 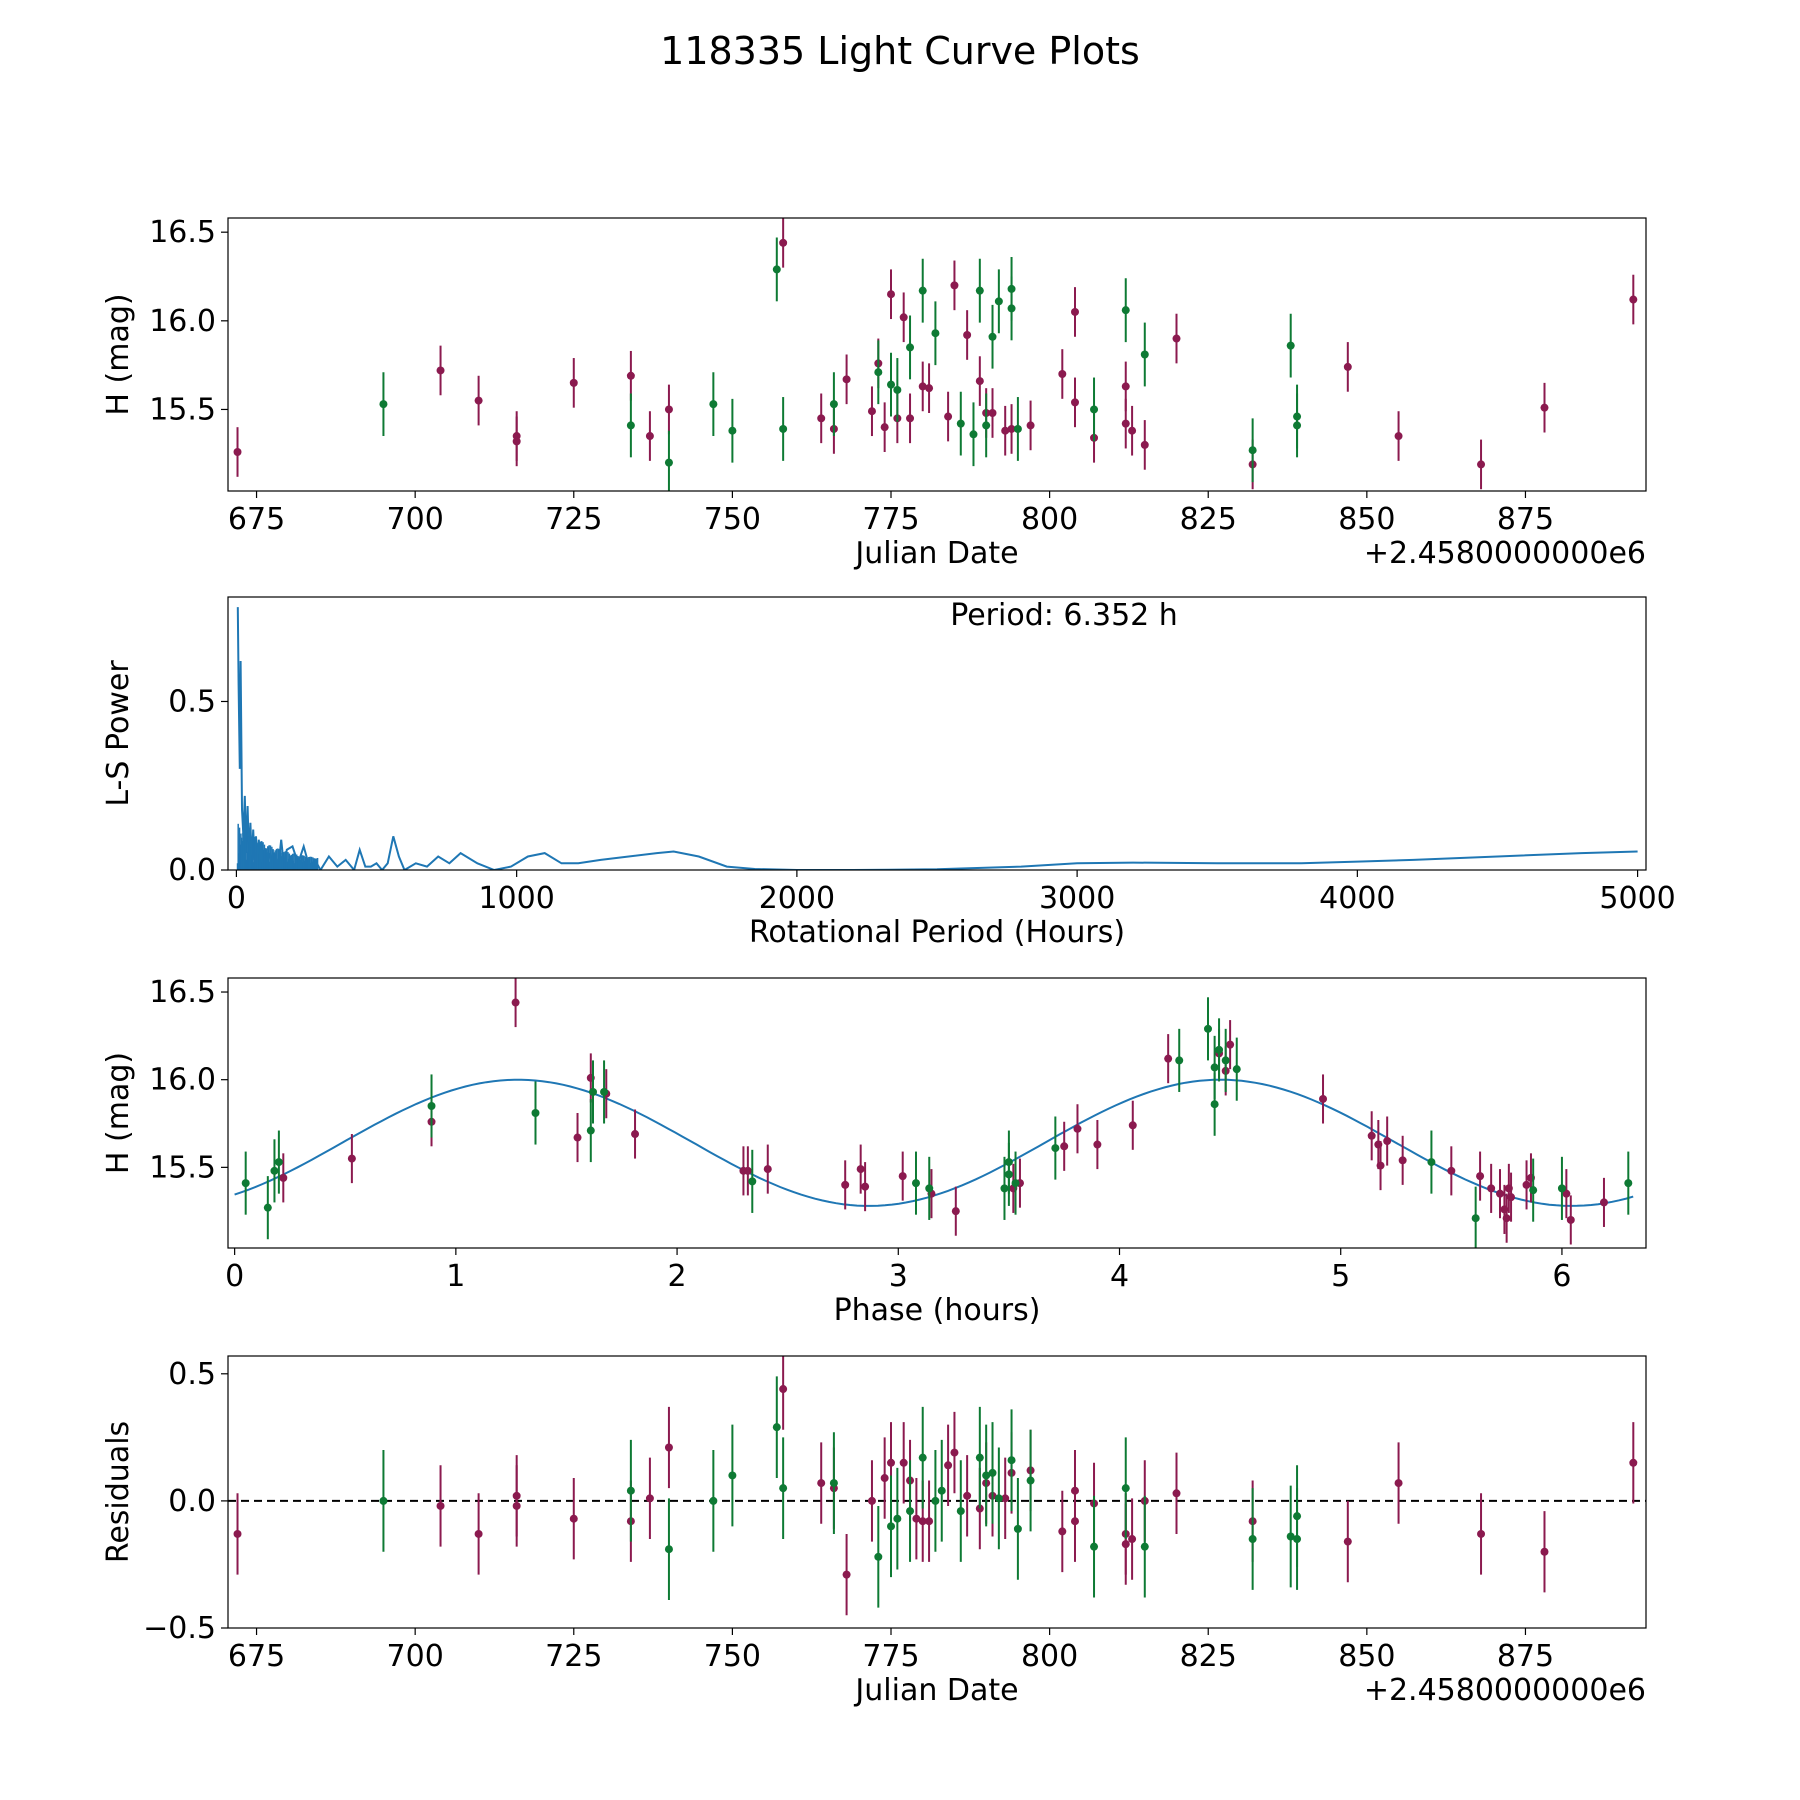 I want to click on y-axis-label: L-S Power, so click(x=118, y=733).